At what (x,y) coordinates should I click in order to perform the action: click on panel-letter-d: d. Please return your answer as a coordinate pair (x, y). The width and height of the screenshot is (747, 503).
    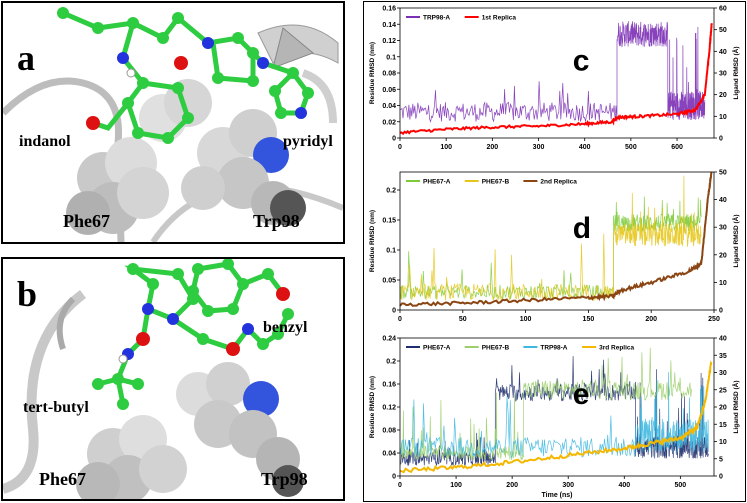
    Looking at the image, I should click on (582, 228).